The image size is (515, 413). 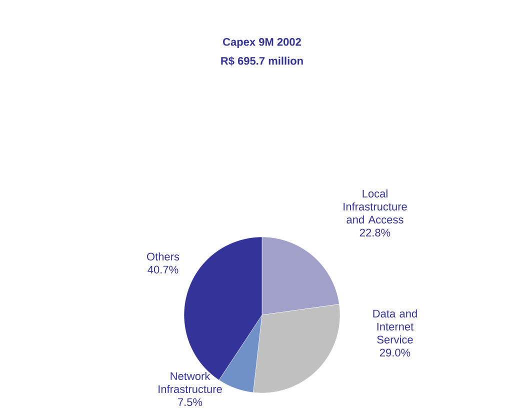 What do you see at coordinates (262, 61) in the screenshot?
I see `chart-subtitle: R$ 695.7 million` at bounding box center [262, 61].